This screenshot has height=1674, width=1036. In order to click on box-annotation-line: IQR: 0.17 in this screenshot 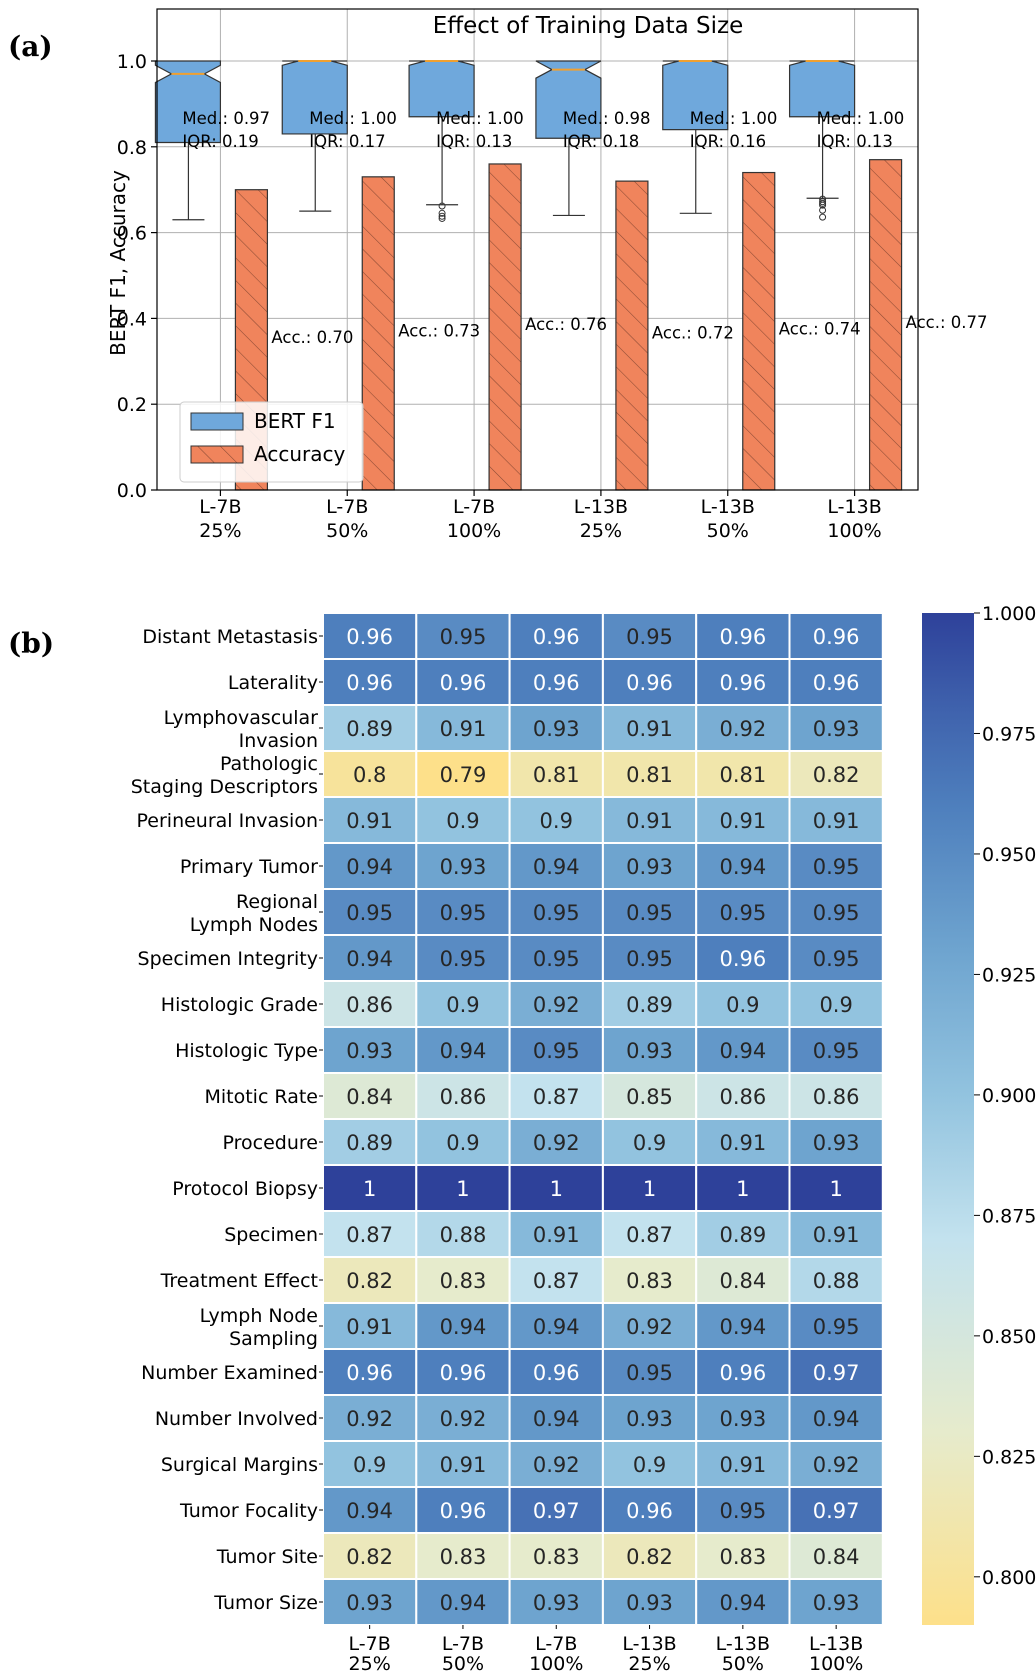, I will do `click(347, 141)`.